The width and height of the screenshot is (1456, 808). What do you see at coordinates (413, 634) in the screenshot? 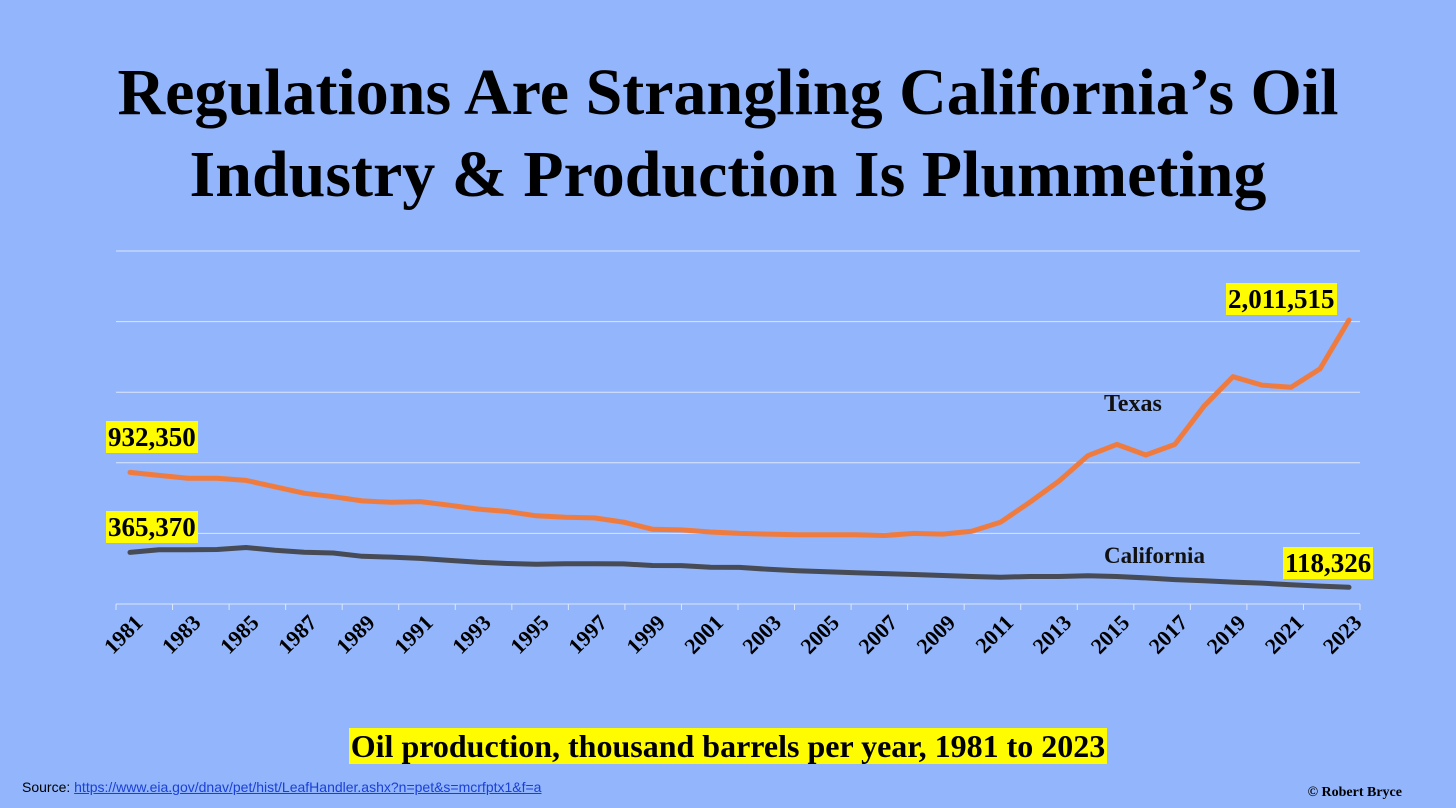
I see `x-tick-label: 1991` at bounding box center [413, 634].